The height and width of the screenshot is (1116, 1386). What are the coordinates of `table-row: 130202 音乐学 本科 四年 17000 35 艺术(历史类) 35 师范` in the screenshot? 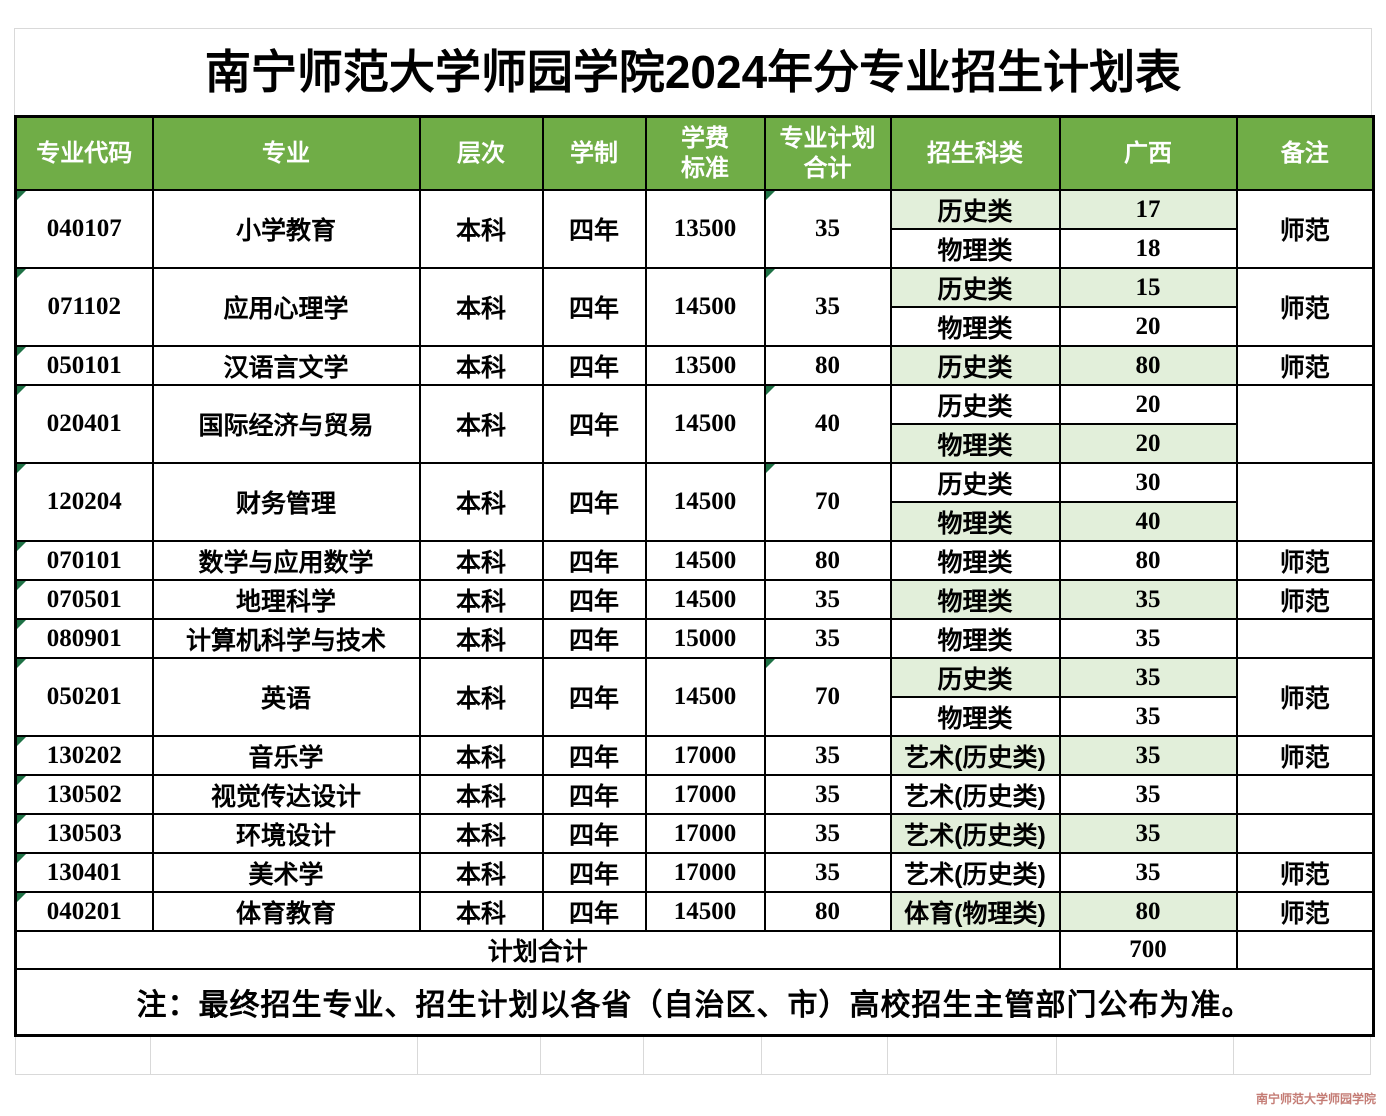 It's located at (694, 755).